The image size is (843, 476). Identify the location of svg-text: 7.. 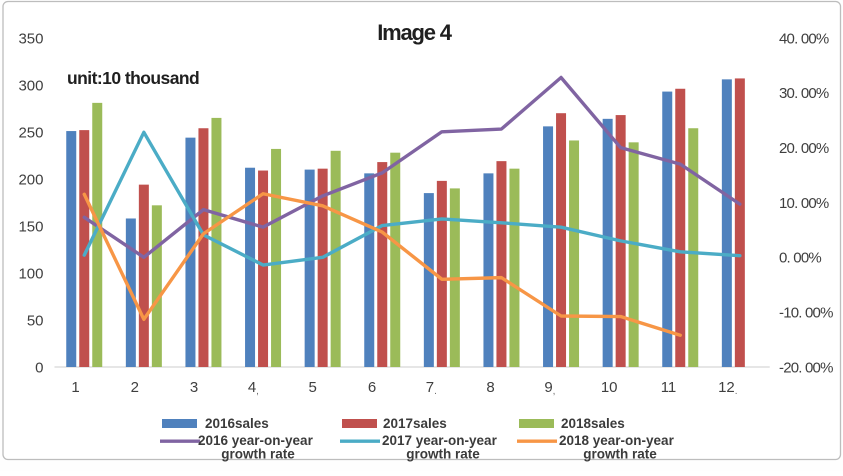
(431, 388).